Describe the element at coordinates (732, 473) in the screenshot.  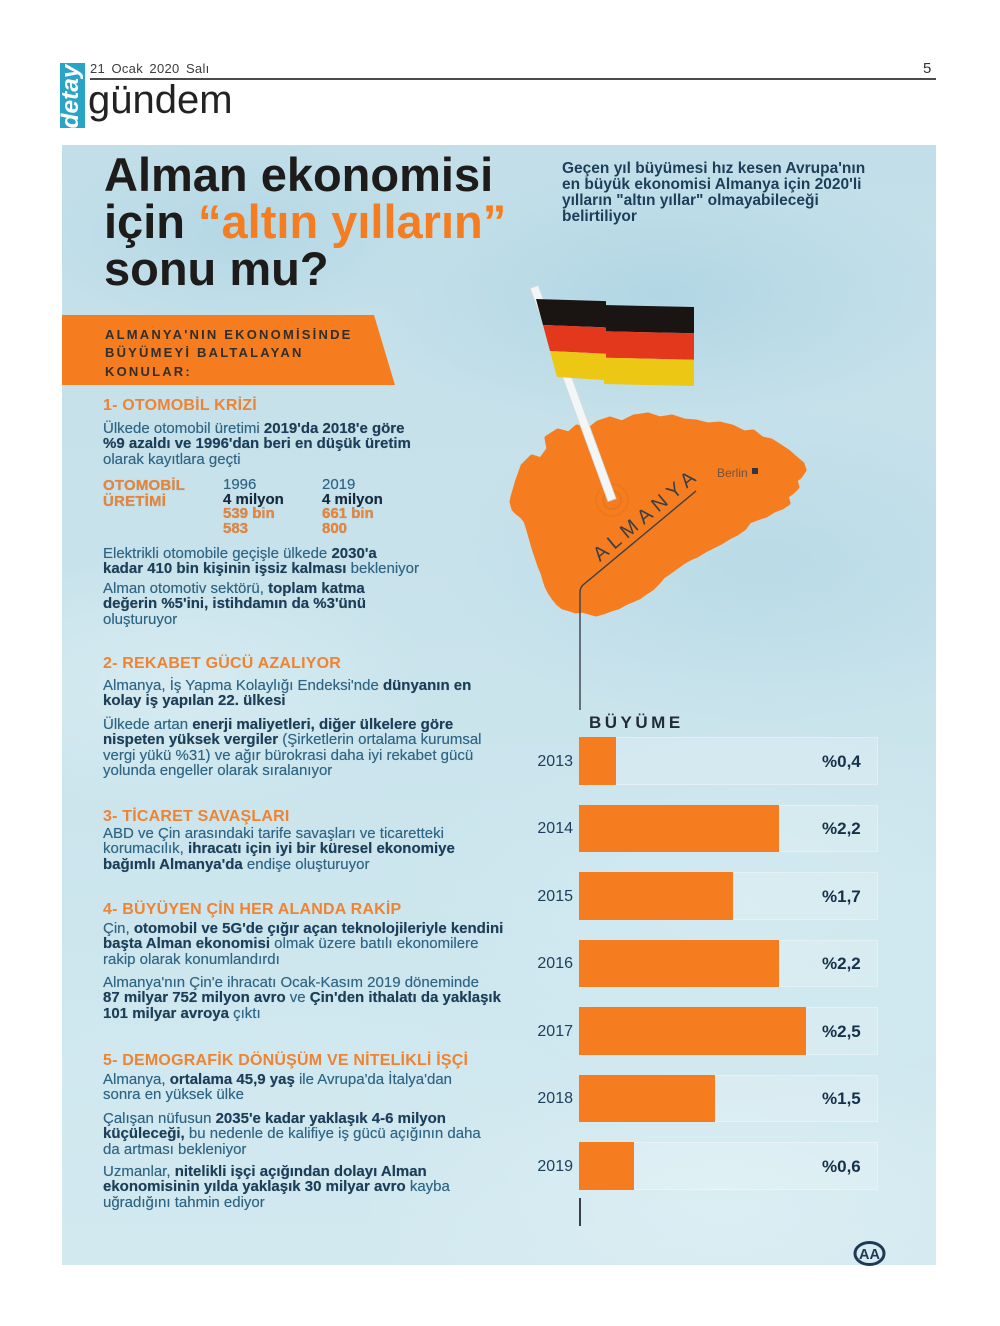
I see `svg-text: Berlin` at that location.